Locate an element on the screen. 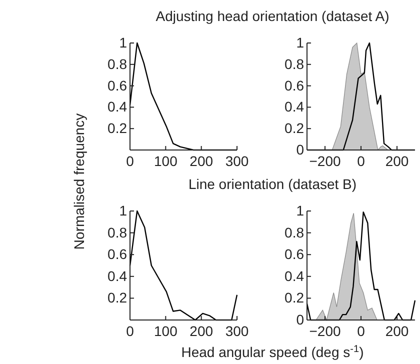 This screenshot has height=364, width=420. y-axis-title: Normalised frequency is located at coordinates (79, 181).